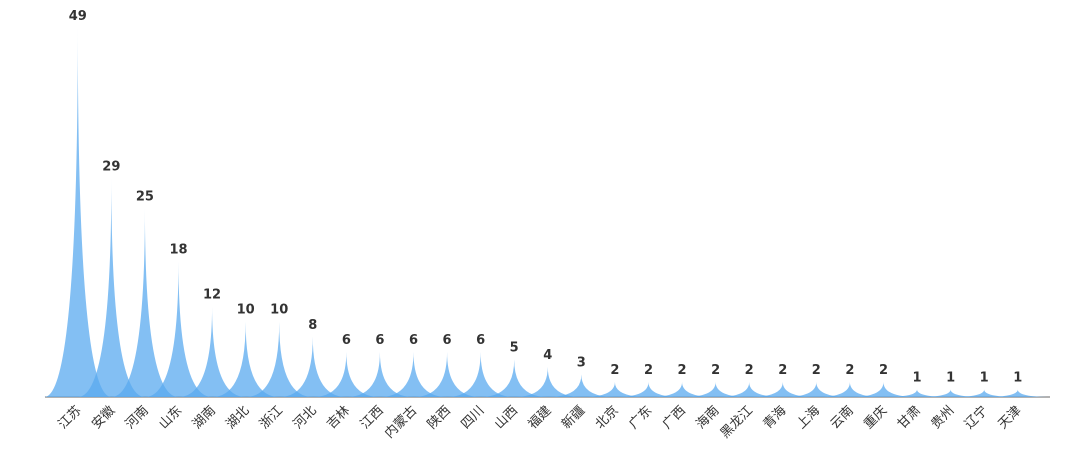  I want to click on x-tick-label: 贵州, so click(942, 417).